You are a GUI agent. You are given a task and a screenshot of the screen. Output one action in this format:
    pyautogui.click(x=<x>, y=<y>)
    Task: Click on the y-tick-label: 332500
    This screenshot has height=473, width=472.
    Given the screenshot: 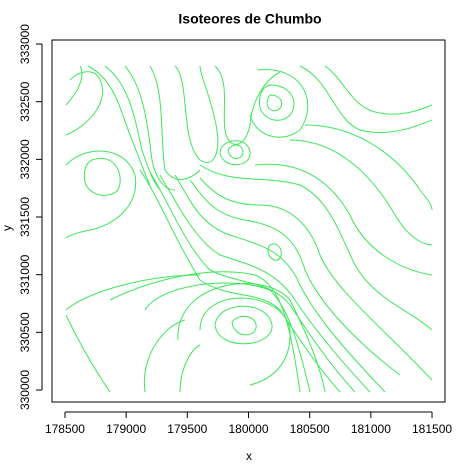 What is the action you would take?
    pyautogui.click(x=25, y=101)
    